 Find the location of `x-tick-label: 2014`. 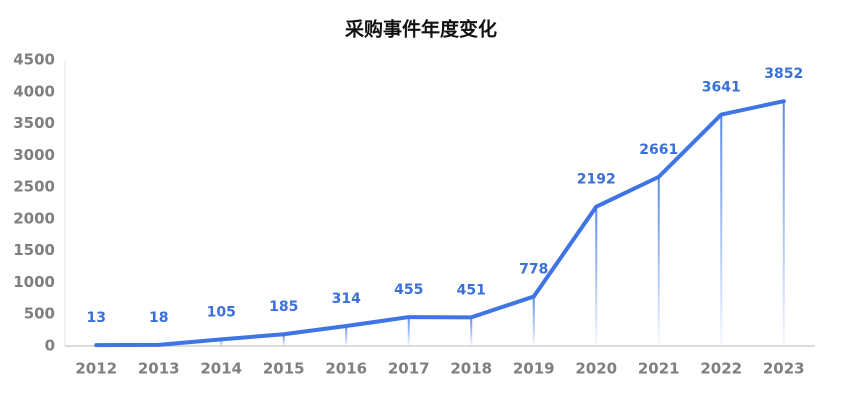

x-tick-label: 2014 is located at coordinates (221, 369).